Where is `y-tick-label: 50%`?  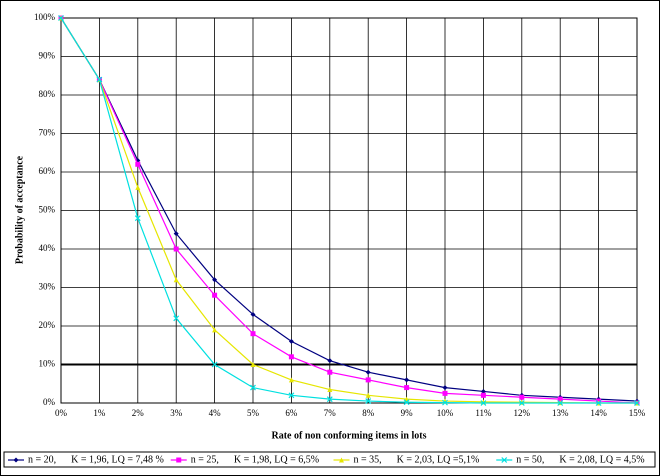 y-tick-label: 50% is located at coordinates (47, 210).